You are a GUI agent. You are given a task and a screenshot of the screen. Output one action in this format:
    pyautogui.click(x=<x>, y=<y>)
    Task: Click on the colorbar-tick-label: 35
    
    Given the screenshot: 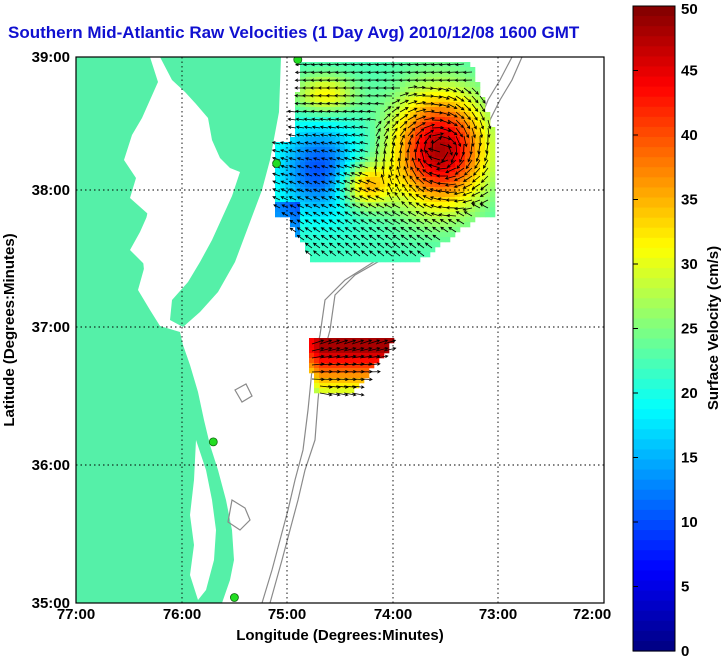 What is the action you would take?
    pyautogui.click(x=689, y=200)
    